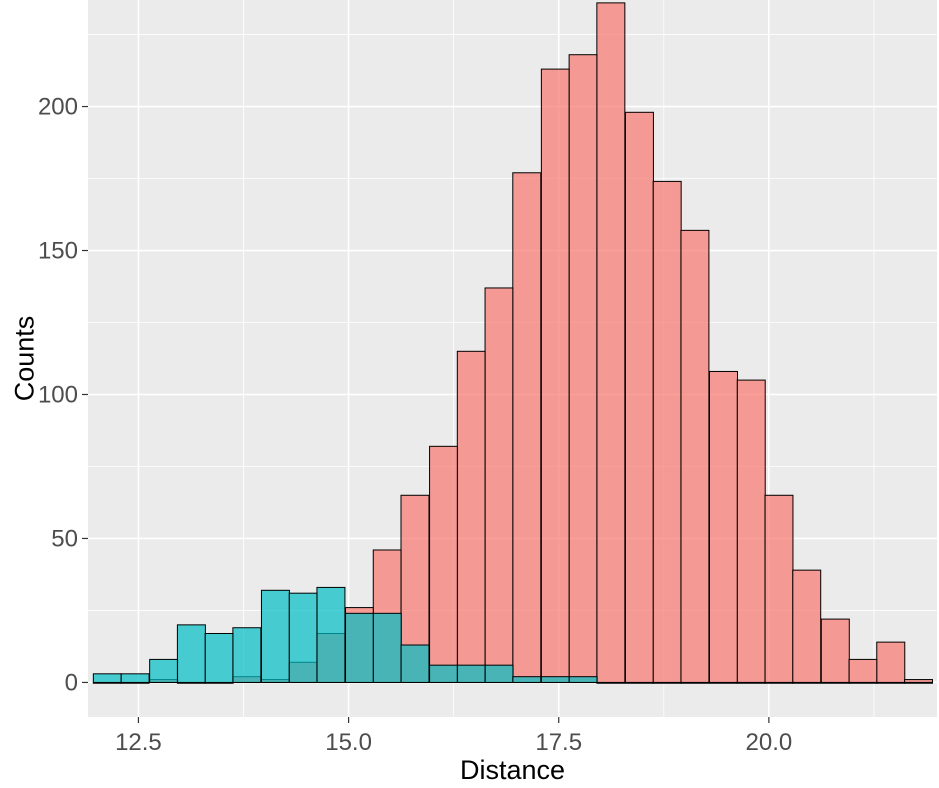 The width and height of the screenshot is (939, 788). I want to click on y-axis: 0 50 100 150 200, so click(63, 395).